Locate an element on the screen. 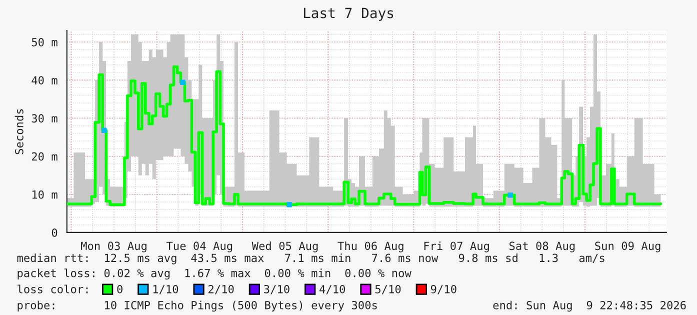 This screenshot has width=697, height=315. text: probe: 10 ICMP Echo Pings (500 Bytes) every 300s is located at coordinates (197, 306).